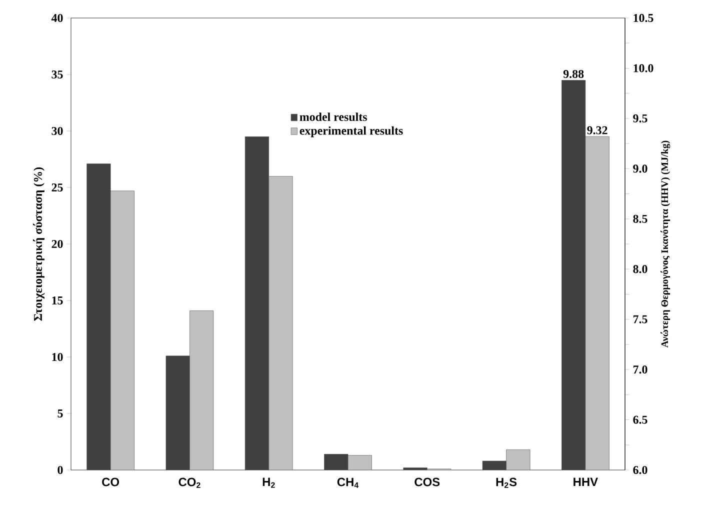  What do you see at coordinates (586, 482) in the screenshot?
I see `x-tick-label: HHV` at bounding box center [586, 482].